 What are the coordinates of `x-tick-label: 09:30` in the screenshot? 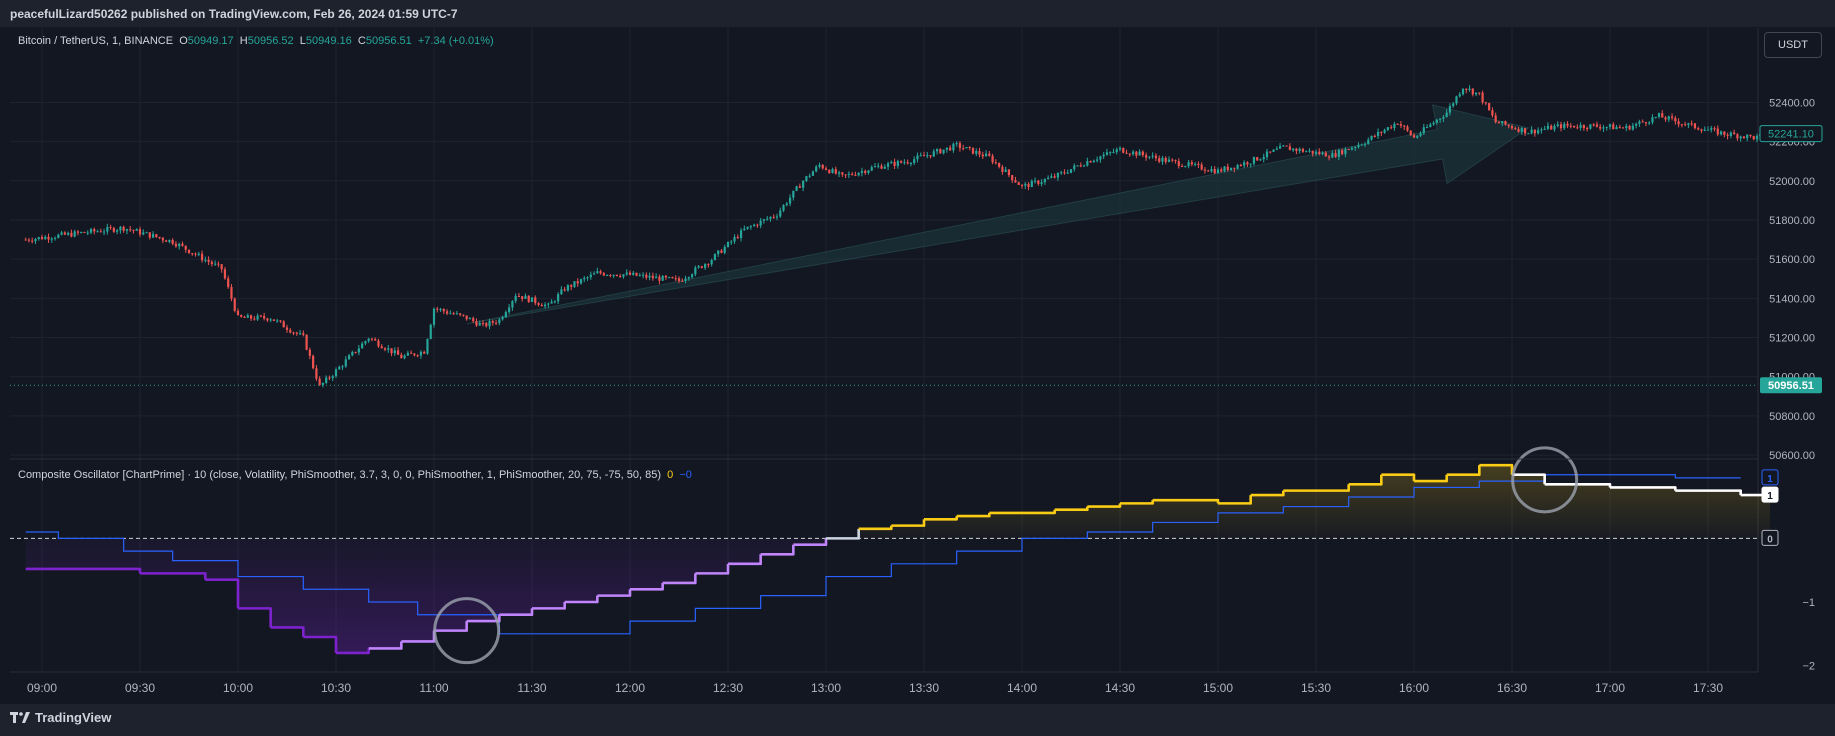 It's located at (140, 688).